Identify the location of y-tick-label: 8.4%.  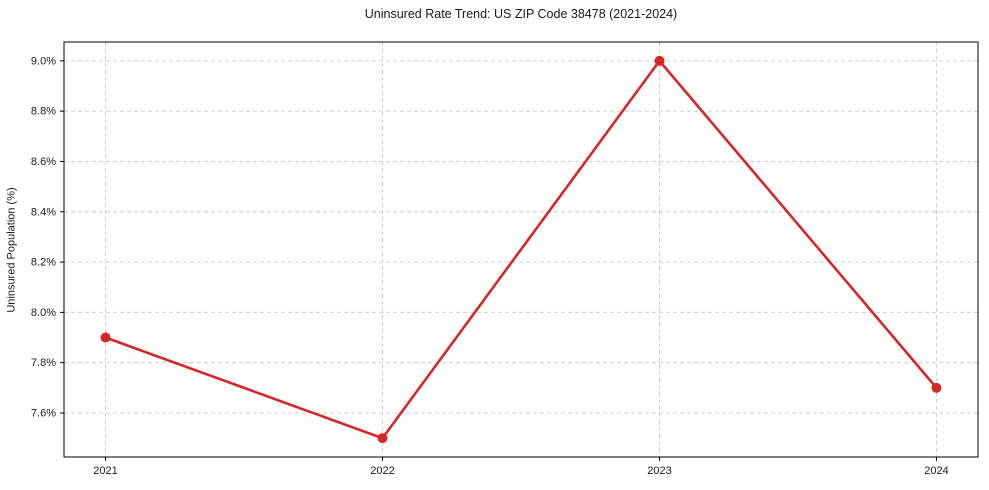
(43, 212).